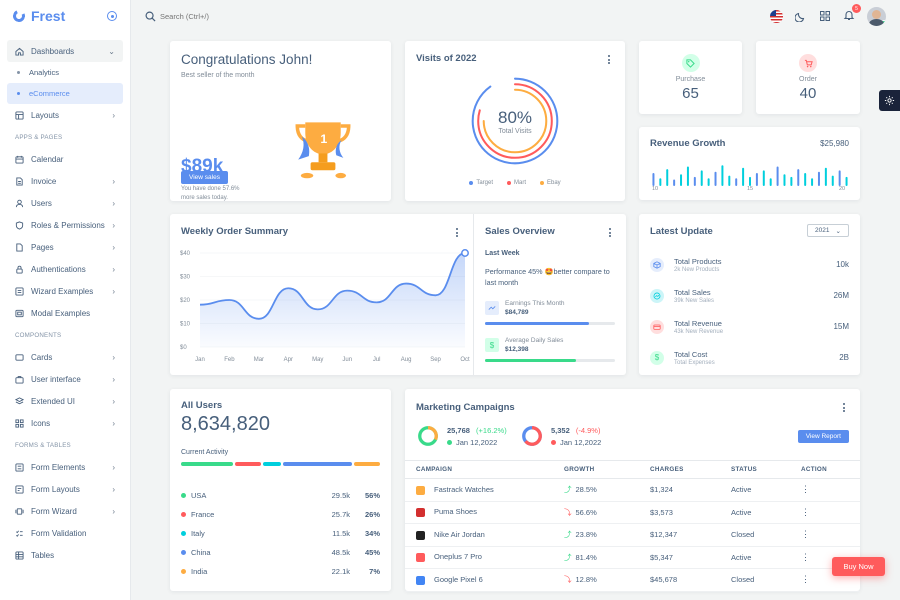  I want to click on trend-up-icon: ⤴, so click(568, 557).